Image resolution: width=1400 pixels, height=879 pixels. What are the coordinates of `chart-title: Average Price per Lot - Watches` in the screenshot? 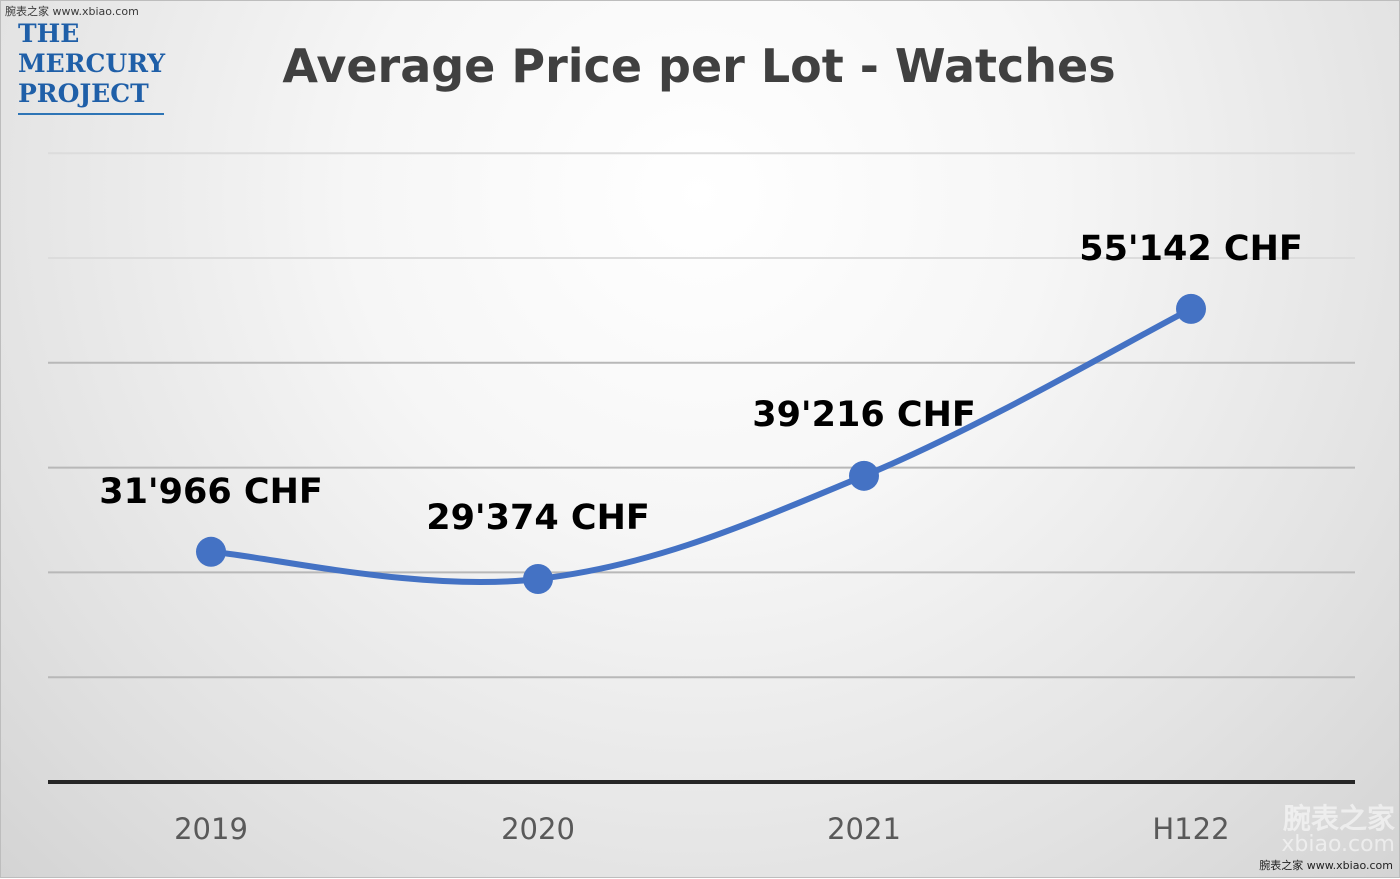 It's located at (700, 66).